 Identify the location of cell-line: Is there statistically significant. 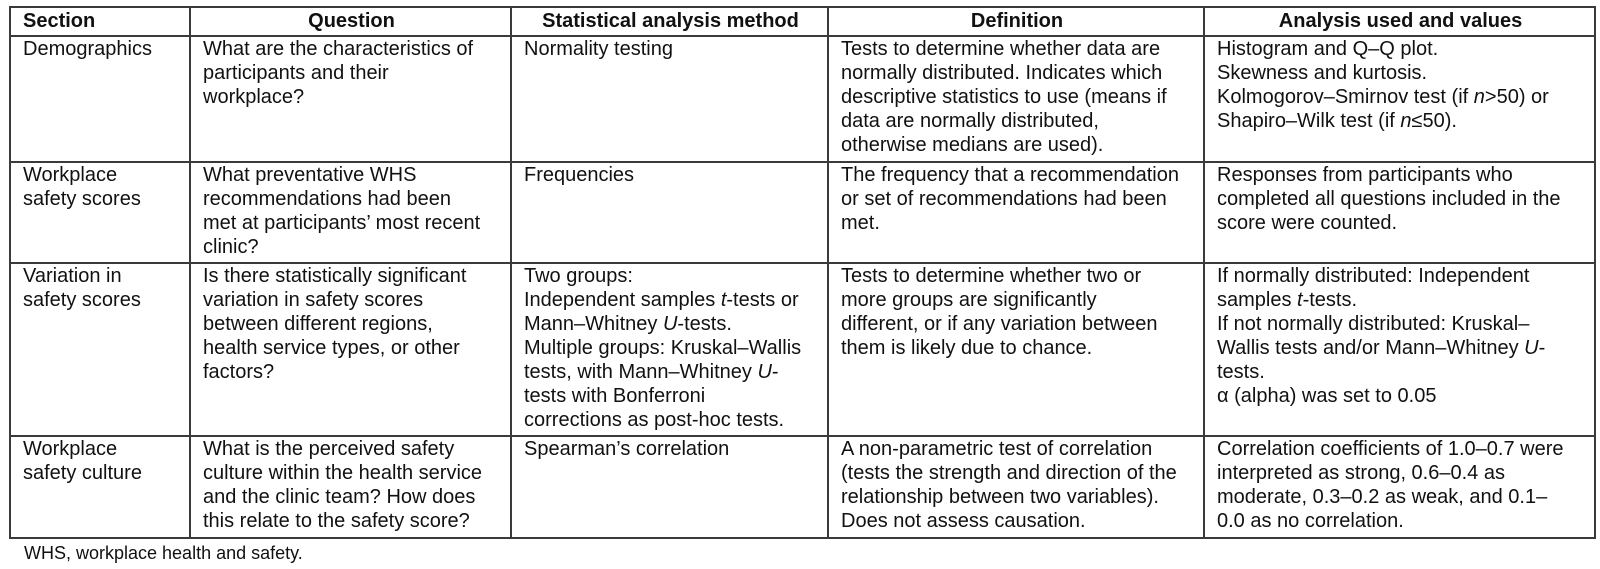
(351, 276).